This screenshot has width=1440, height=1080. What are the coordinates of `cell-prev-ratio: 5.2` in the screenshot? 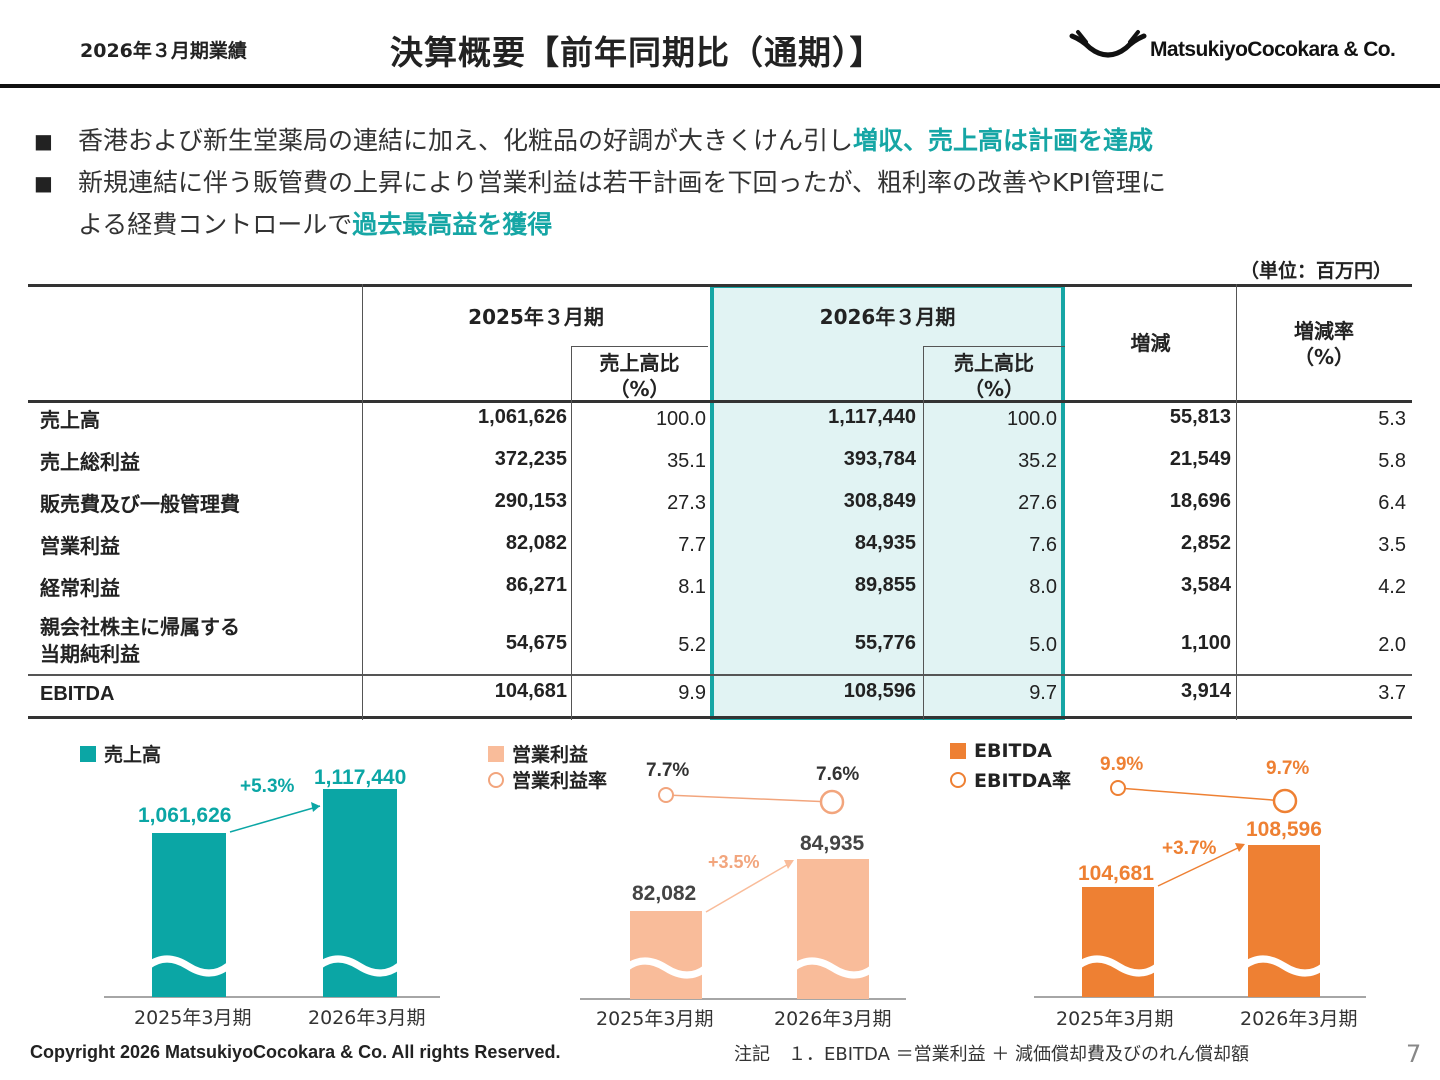 It's located at (692, 645).